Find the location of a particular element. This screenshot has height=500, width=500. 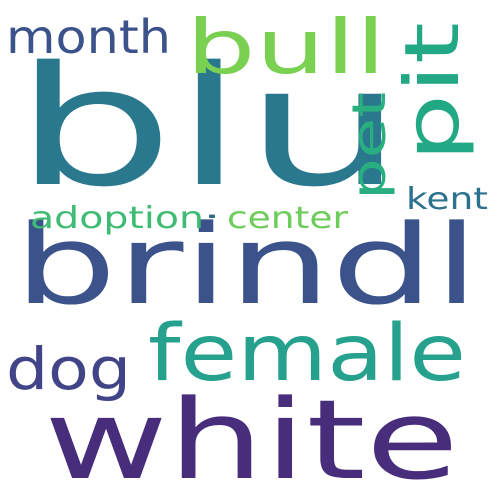

word-dog: dog is located at coordinates (68, 369).